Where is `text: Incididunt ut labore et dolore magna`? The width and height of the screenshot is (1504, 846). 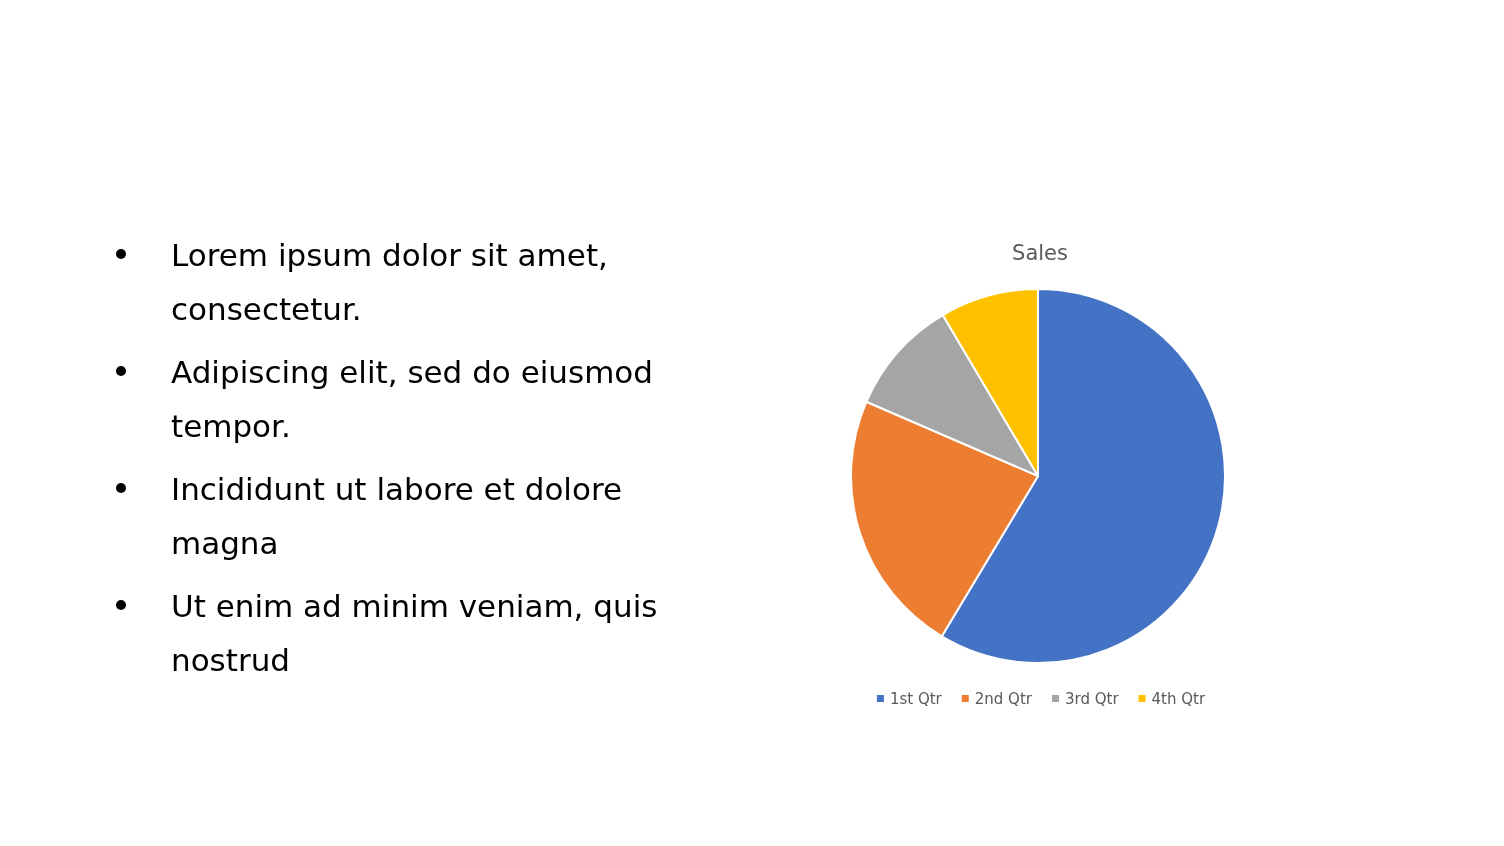 text: Incididunt ut labore et dolore magna is located at coordinates (397, 516).